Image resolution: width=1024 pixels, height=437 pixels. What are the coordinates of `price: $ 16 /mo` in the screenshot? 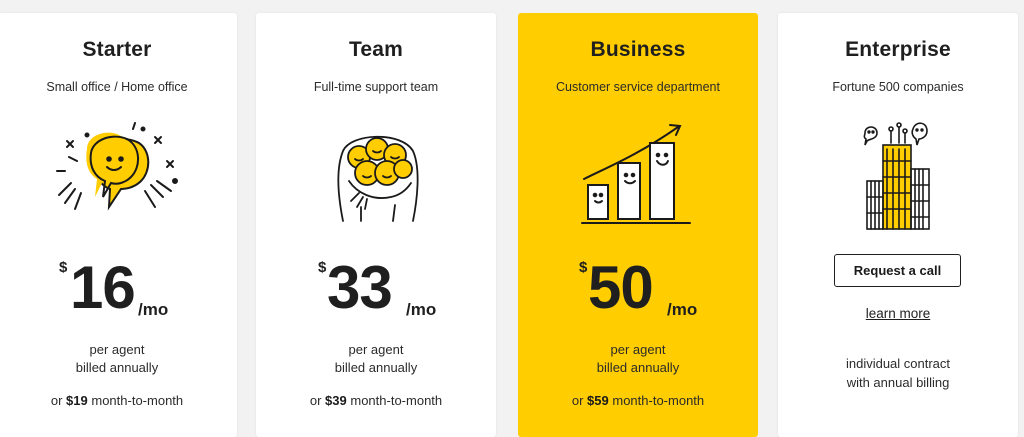 It's located at (118, 293).